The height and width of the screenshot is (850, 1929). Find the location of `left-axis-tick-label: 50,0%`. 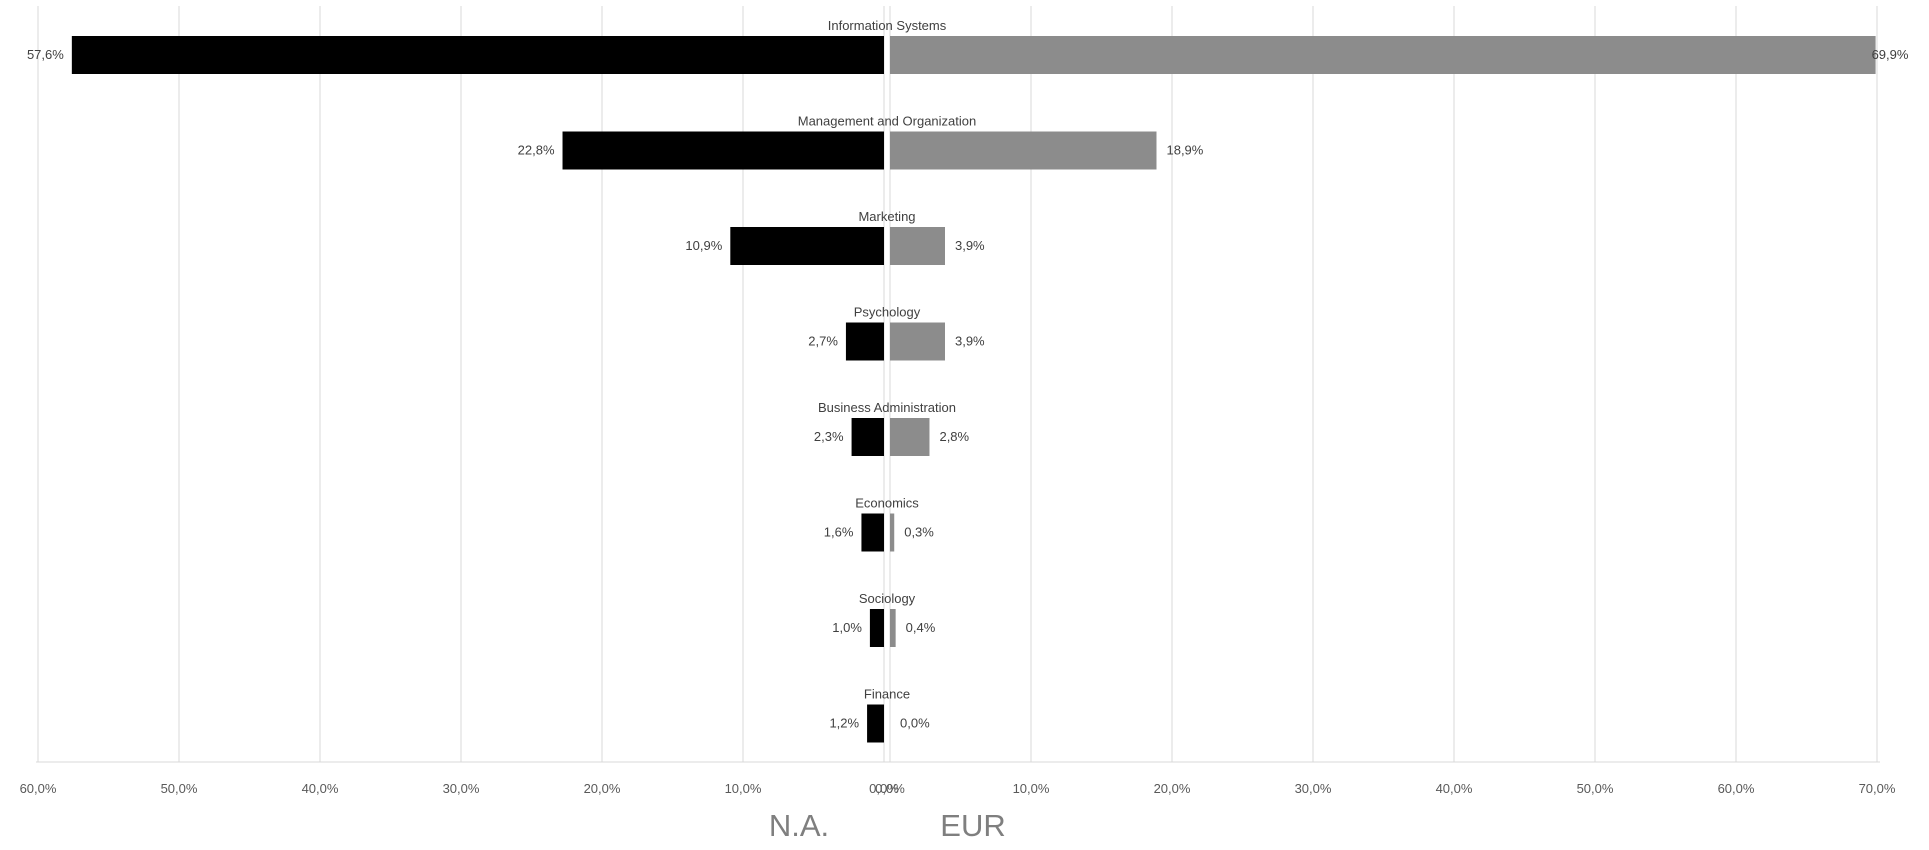

left-axis-tick-label: 50,0% is located at coordinates (179, 788).